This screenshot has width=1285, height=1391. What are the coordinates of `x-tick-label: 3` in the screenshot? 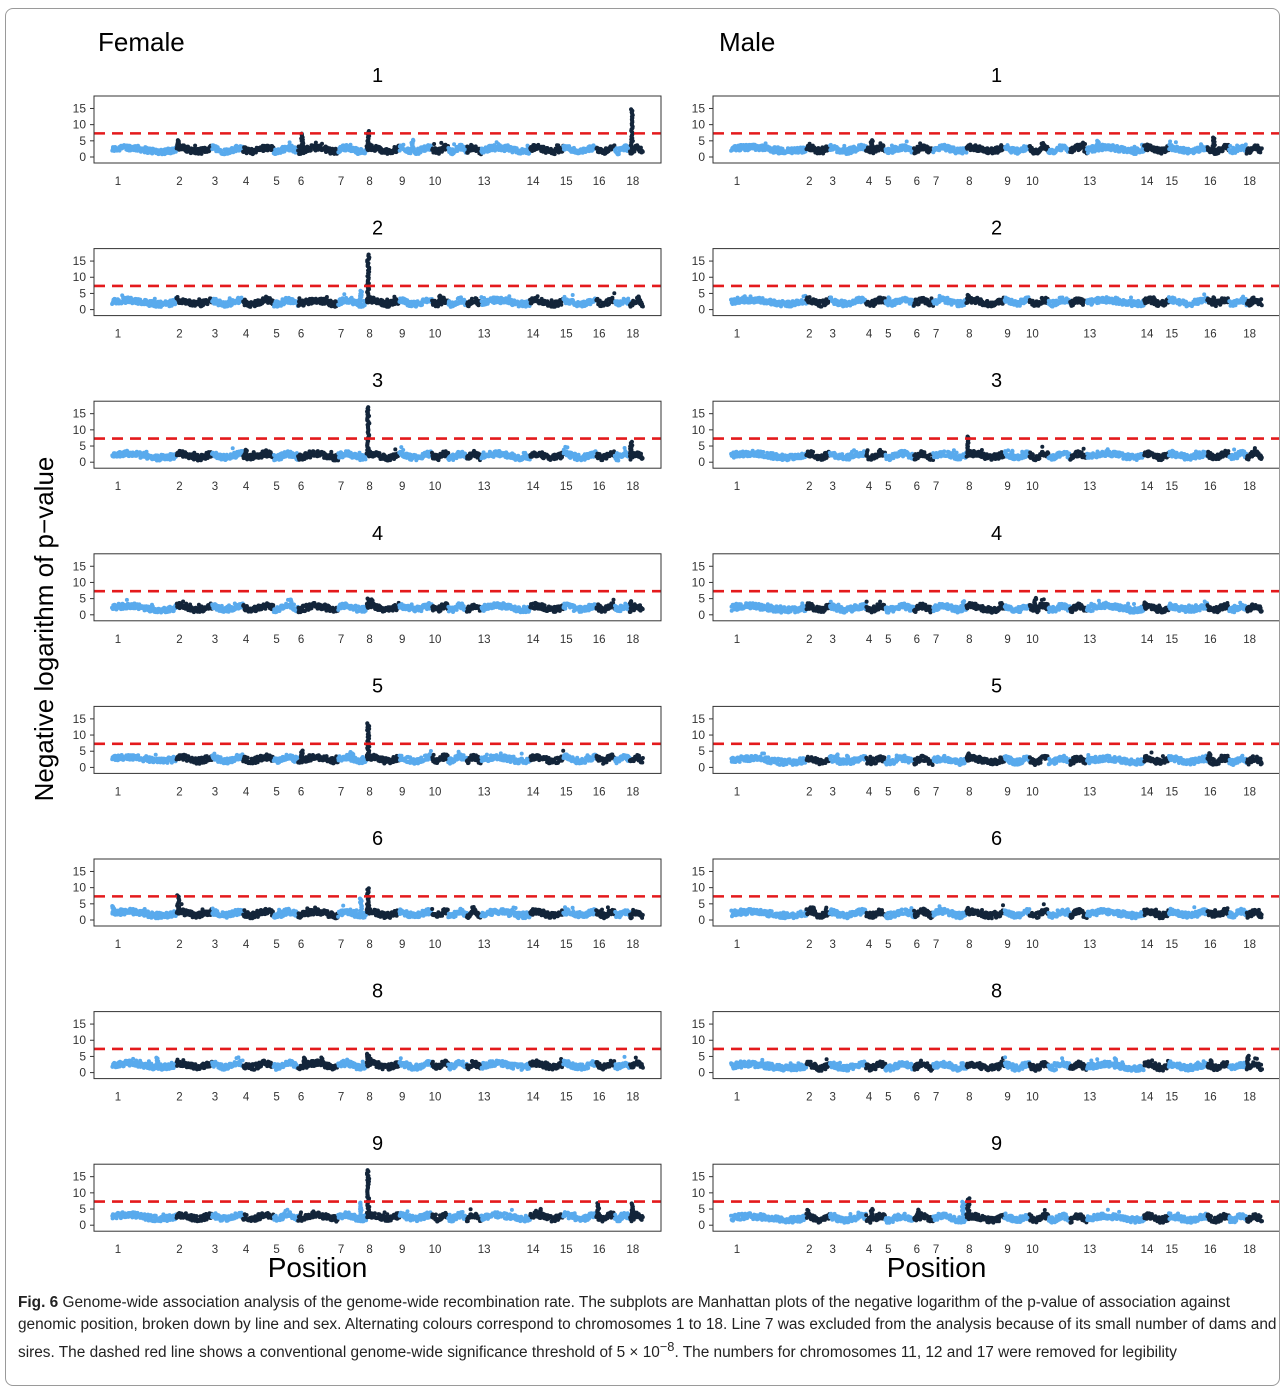 It's located at (215, 487).